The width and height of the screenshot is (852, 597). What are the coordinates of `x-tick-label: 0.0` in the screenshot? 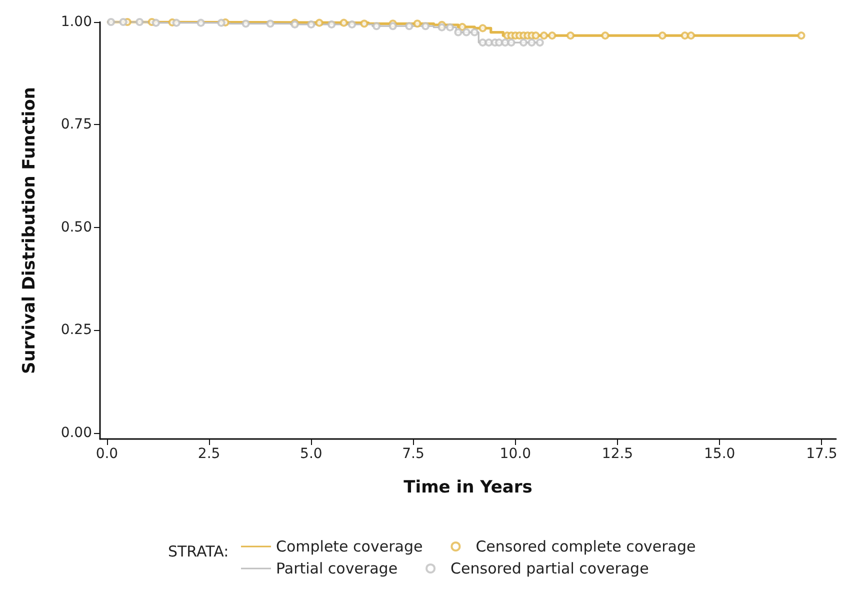 It's located at (107, 454).